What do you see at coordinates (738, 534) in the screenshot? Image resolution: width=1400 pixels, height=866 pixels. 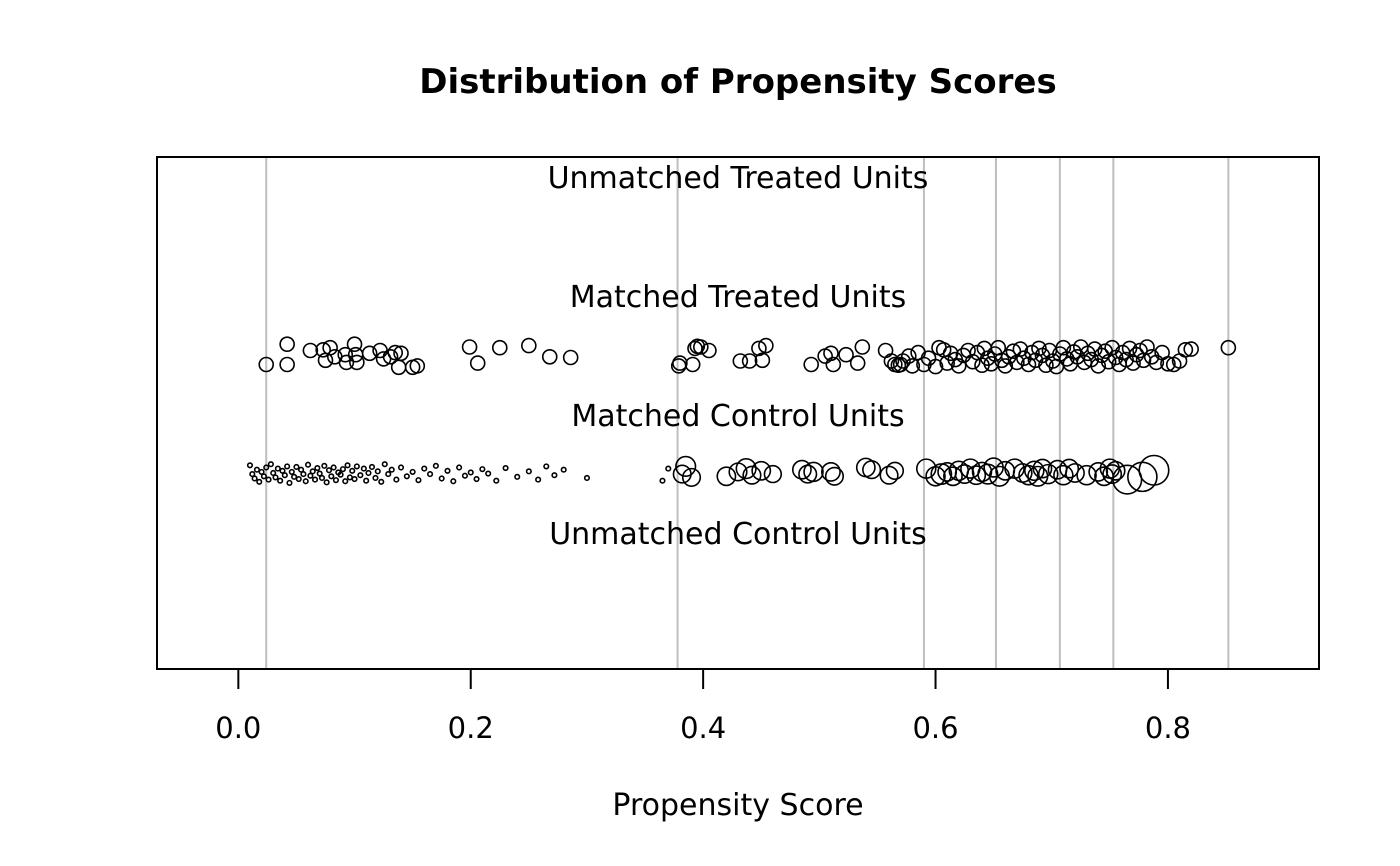 I see `group-label-unmatched-control: Unmatched Control Units` at bounding box center [738, 534].